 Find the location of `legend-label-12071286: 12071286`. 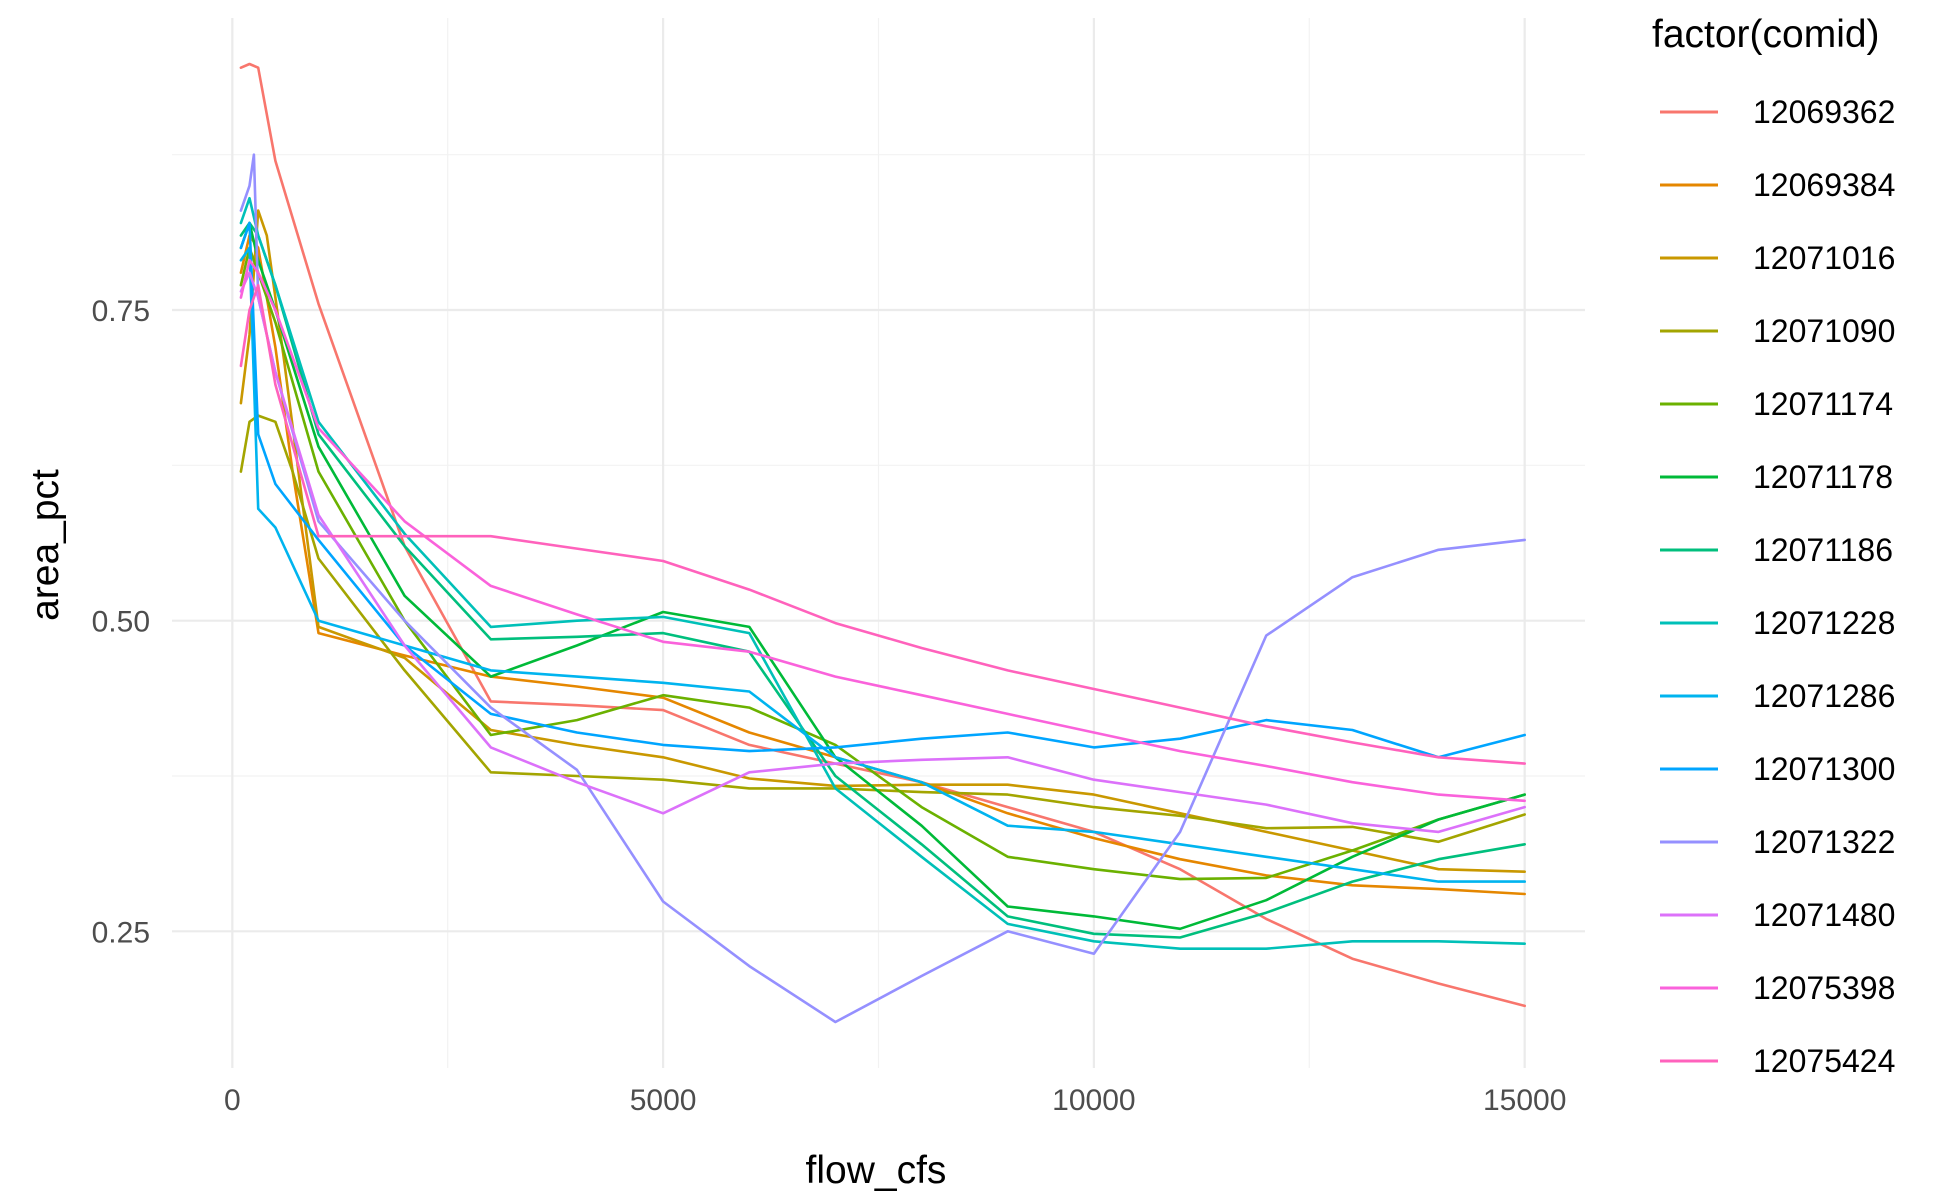

legend-label-12071286: 12071286 is located at coordinates (1824, 696).